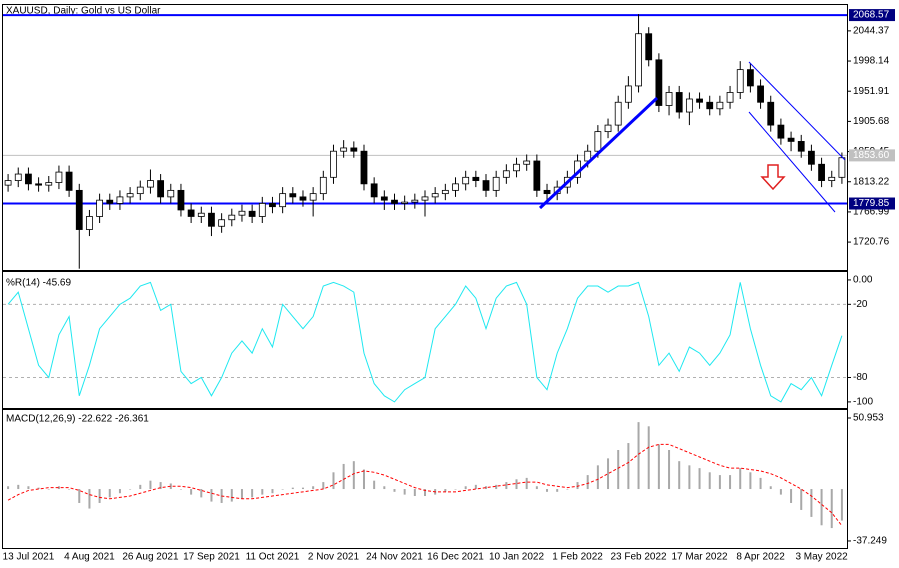  Describe the element at coordinates (870, 541) in the screenshot. I see `y-tick-label: -37.249` at that location.